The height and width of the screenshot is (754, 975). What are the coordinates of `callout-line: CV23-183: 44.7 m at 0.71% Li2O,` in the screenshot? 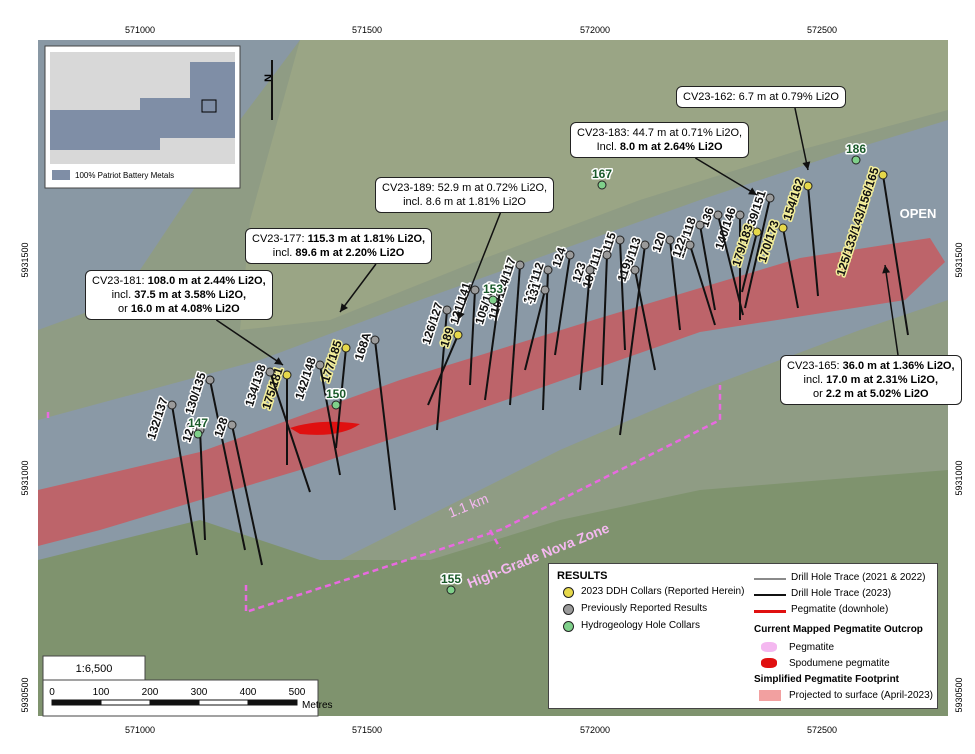 It's located at (659, 133).